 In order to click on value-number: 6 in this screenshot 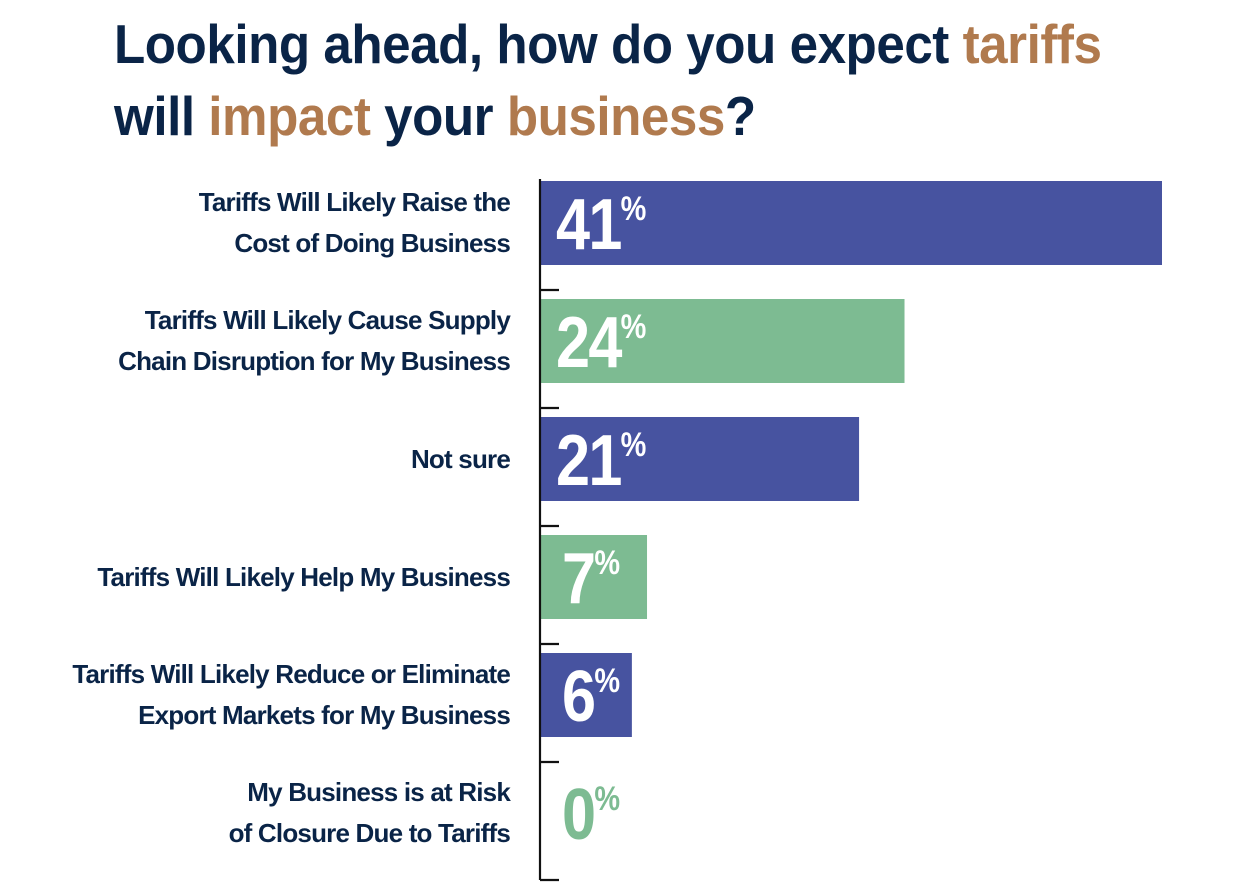, I will do `click(579, 697)`.